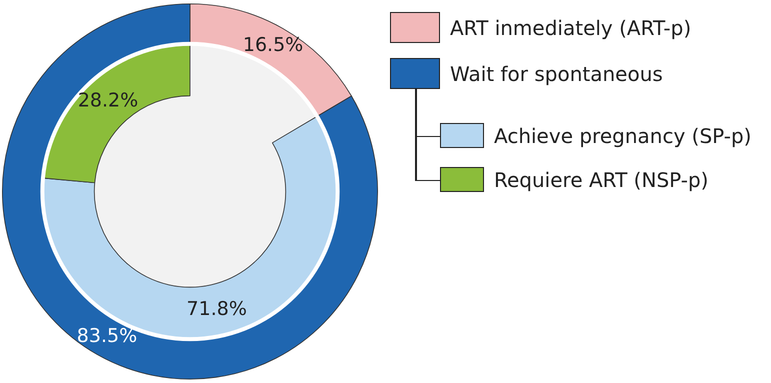 This screenshot has width=771, height=383. What do you see at coordinates (273, 45) in the screenshot?
I see `data-label: 16.5%` at bounding box center [273, 45].